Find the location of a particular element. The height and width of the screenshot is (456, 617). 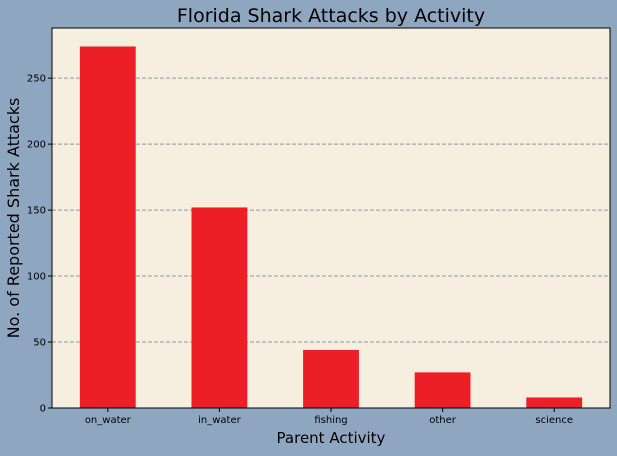

bar-on_water is located at coordinates (107, 227).